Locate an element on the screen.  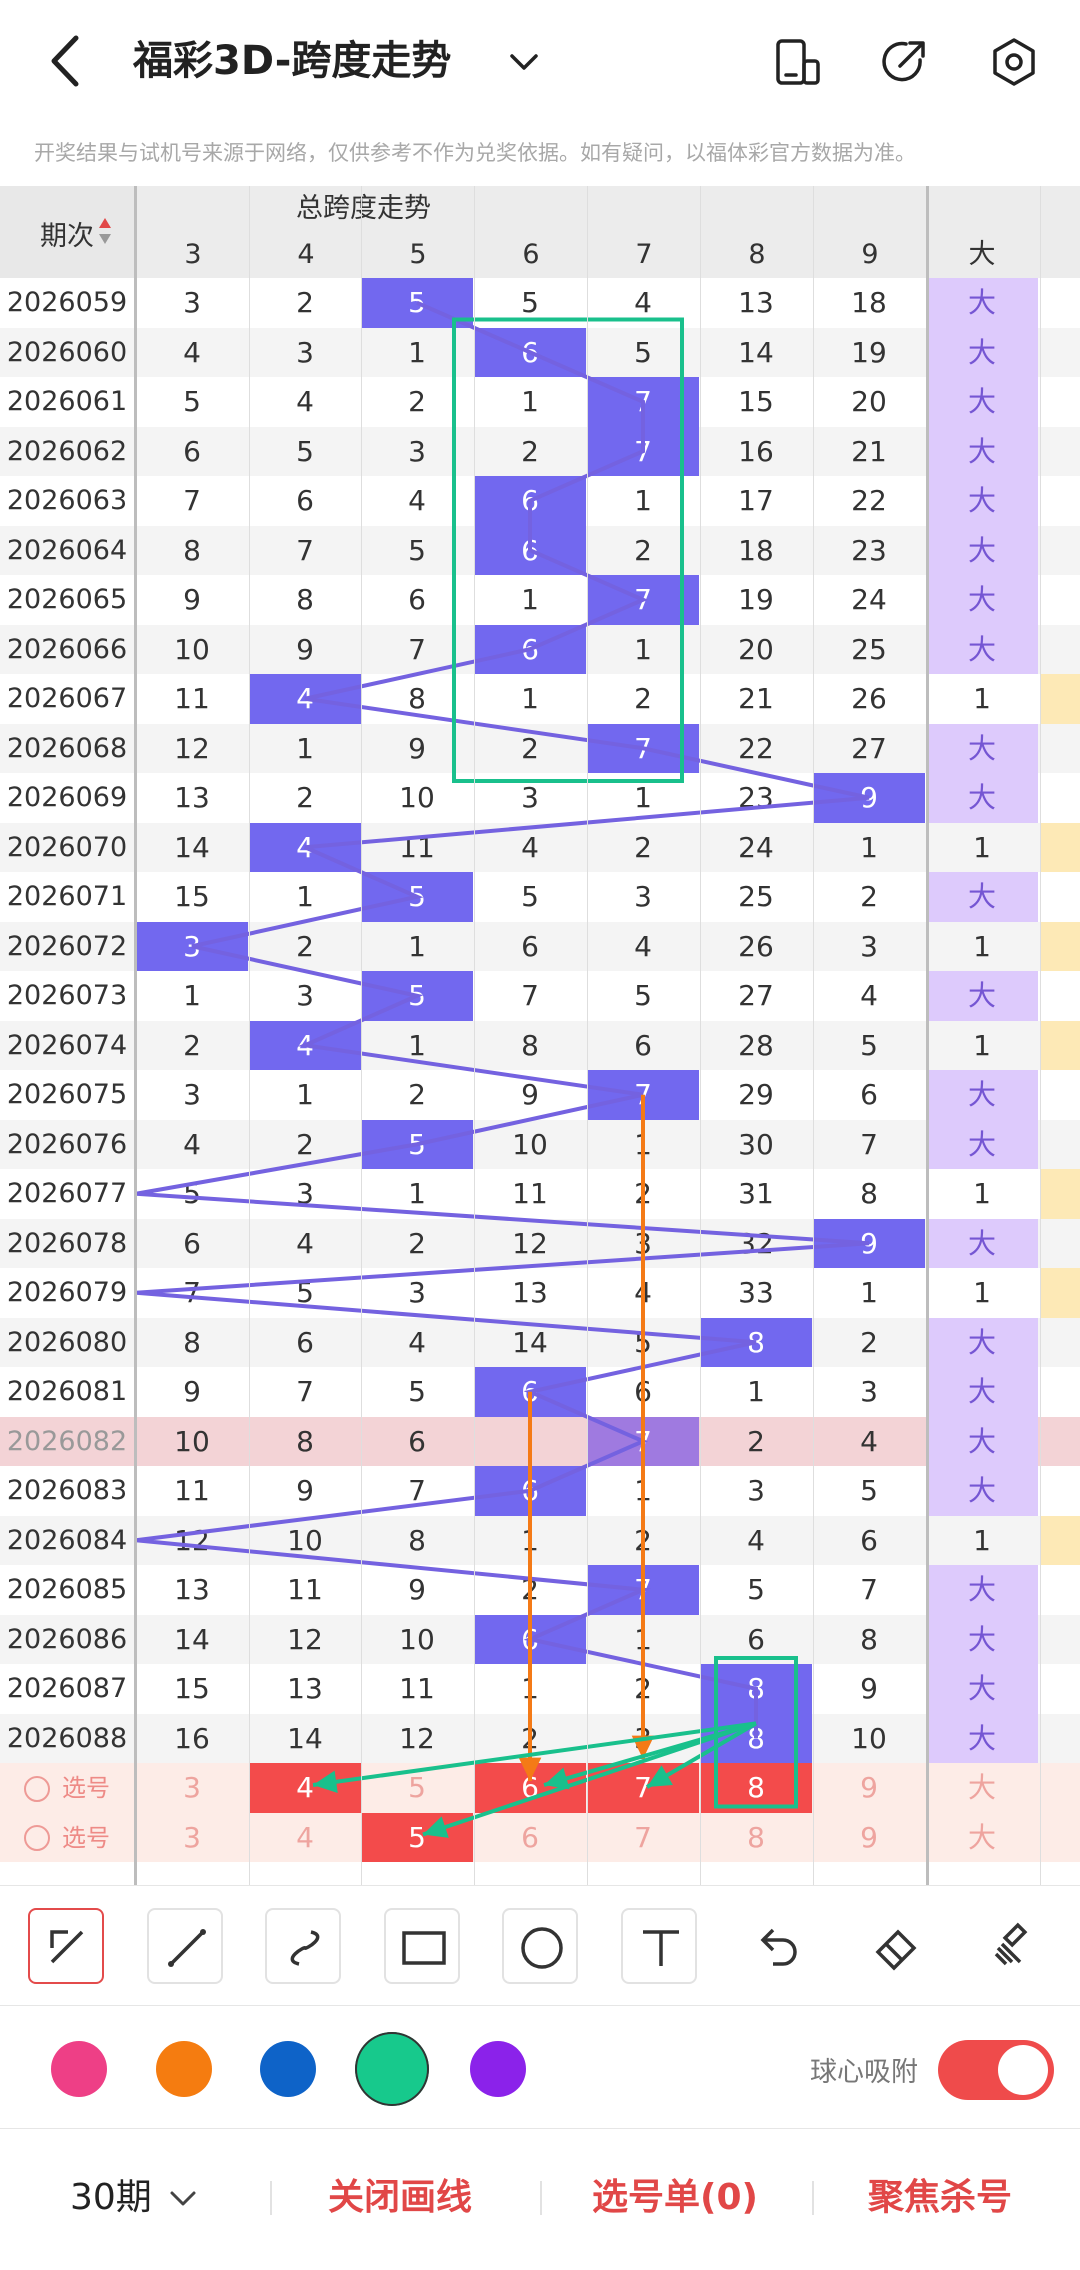
span-cell: 26 is located at coordinates (869, 698).